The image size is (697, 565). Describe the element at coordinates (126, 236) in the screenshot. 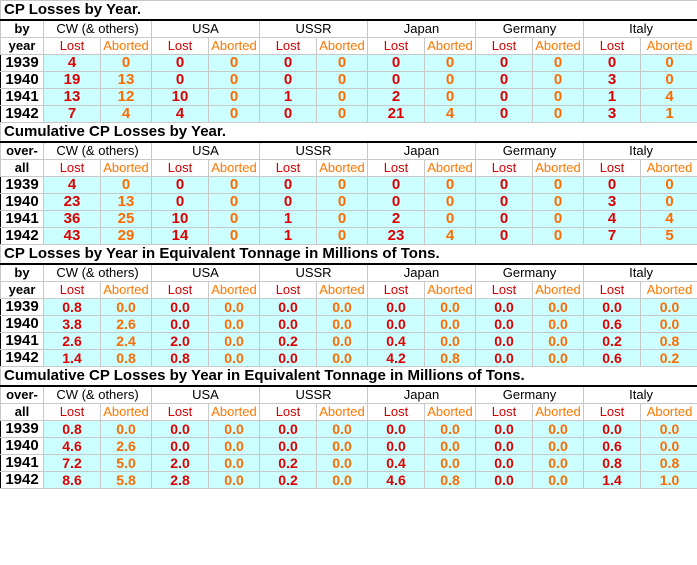

I see `aborted-value-cell: 29` at that location.